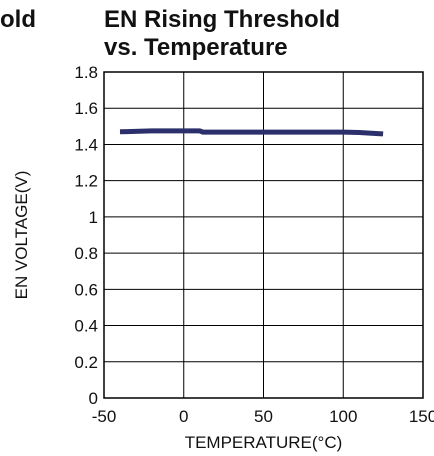 The image size is (434, 456). I want to click on y-tick-label: 1.4, so click(86, 144).